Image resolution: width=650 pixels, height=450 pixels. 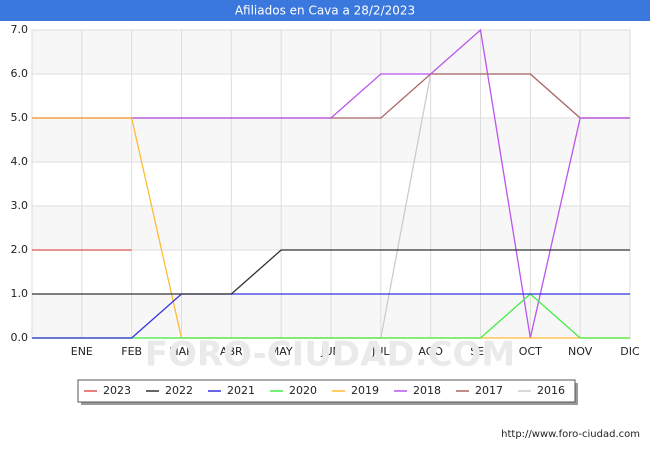 I want to click on y-tick-label: 0.0, so click(x=20, y=337).